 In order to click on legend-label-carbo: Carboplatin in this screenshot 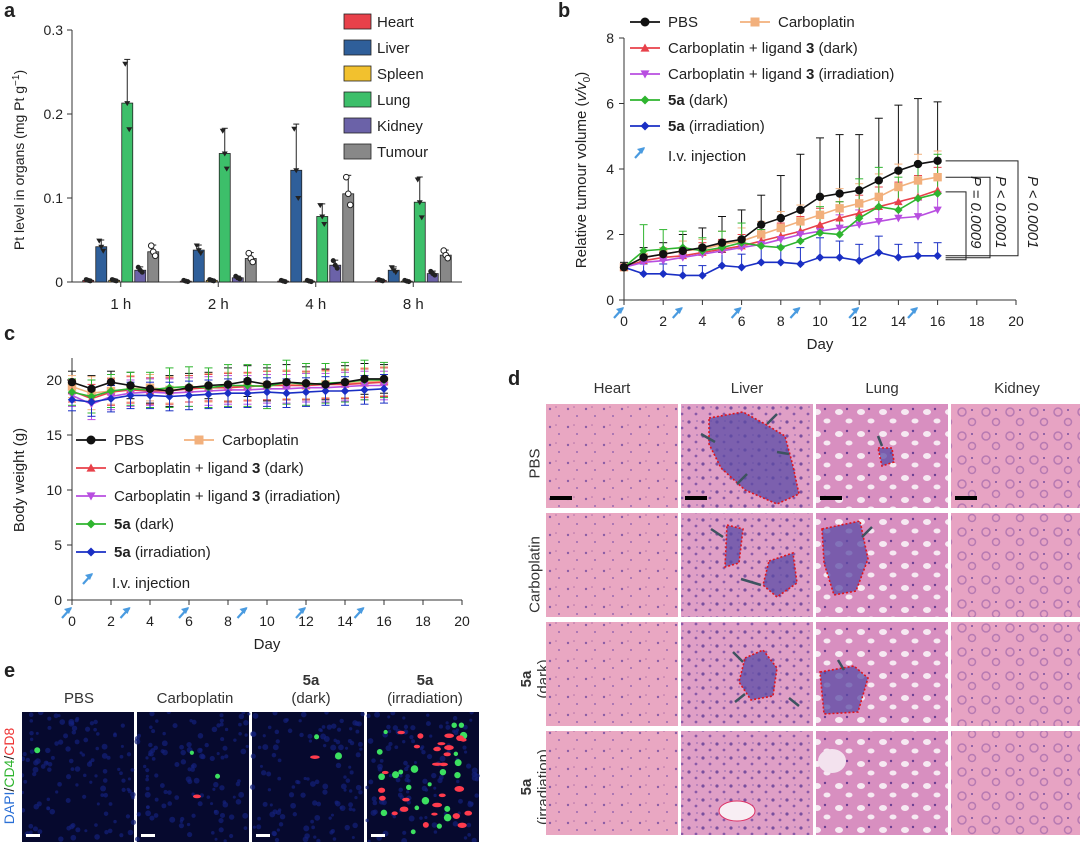, I will do `click(816, 22)`.